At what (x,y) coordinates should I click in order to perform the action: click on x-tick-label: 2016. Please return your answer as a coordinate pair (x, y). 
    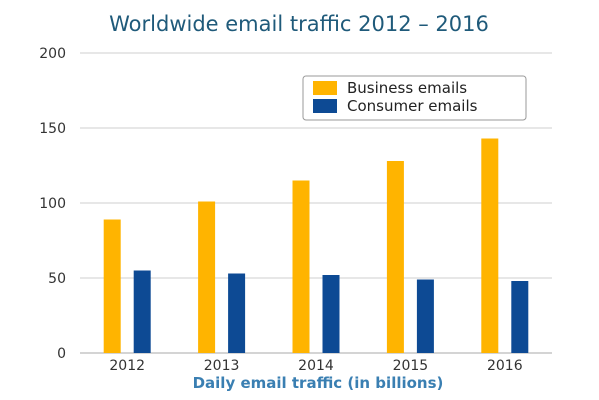
    Looking at the image, I should click on (505, 366).